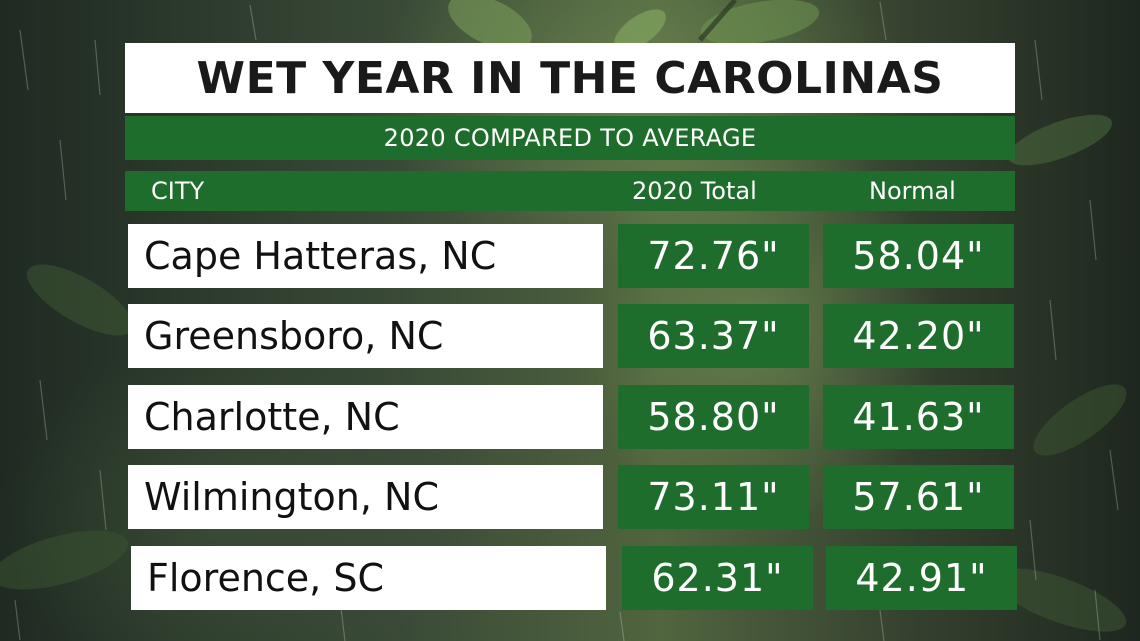  I want to click on table-row: Cape Hatteras, NC 72.76" 58.04", so click(570, 256).